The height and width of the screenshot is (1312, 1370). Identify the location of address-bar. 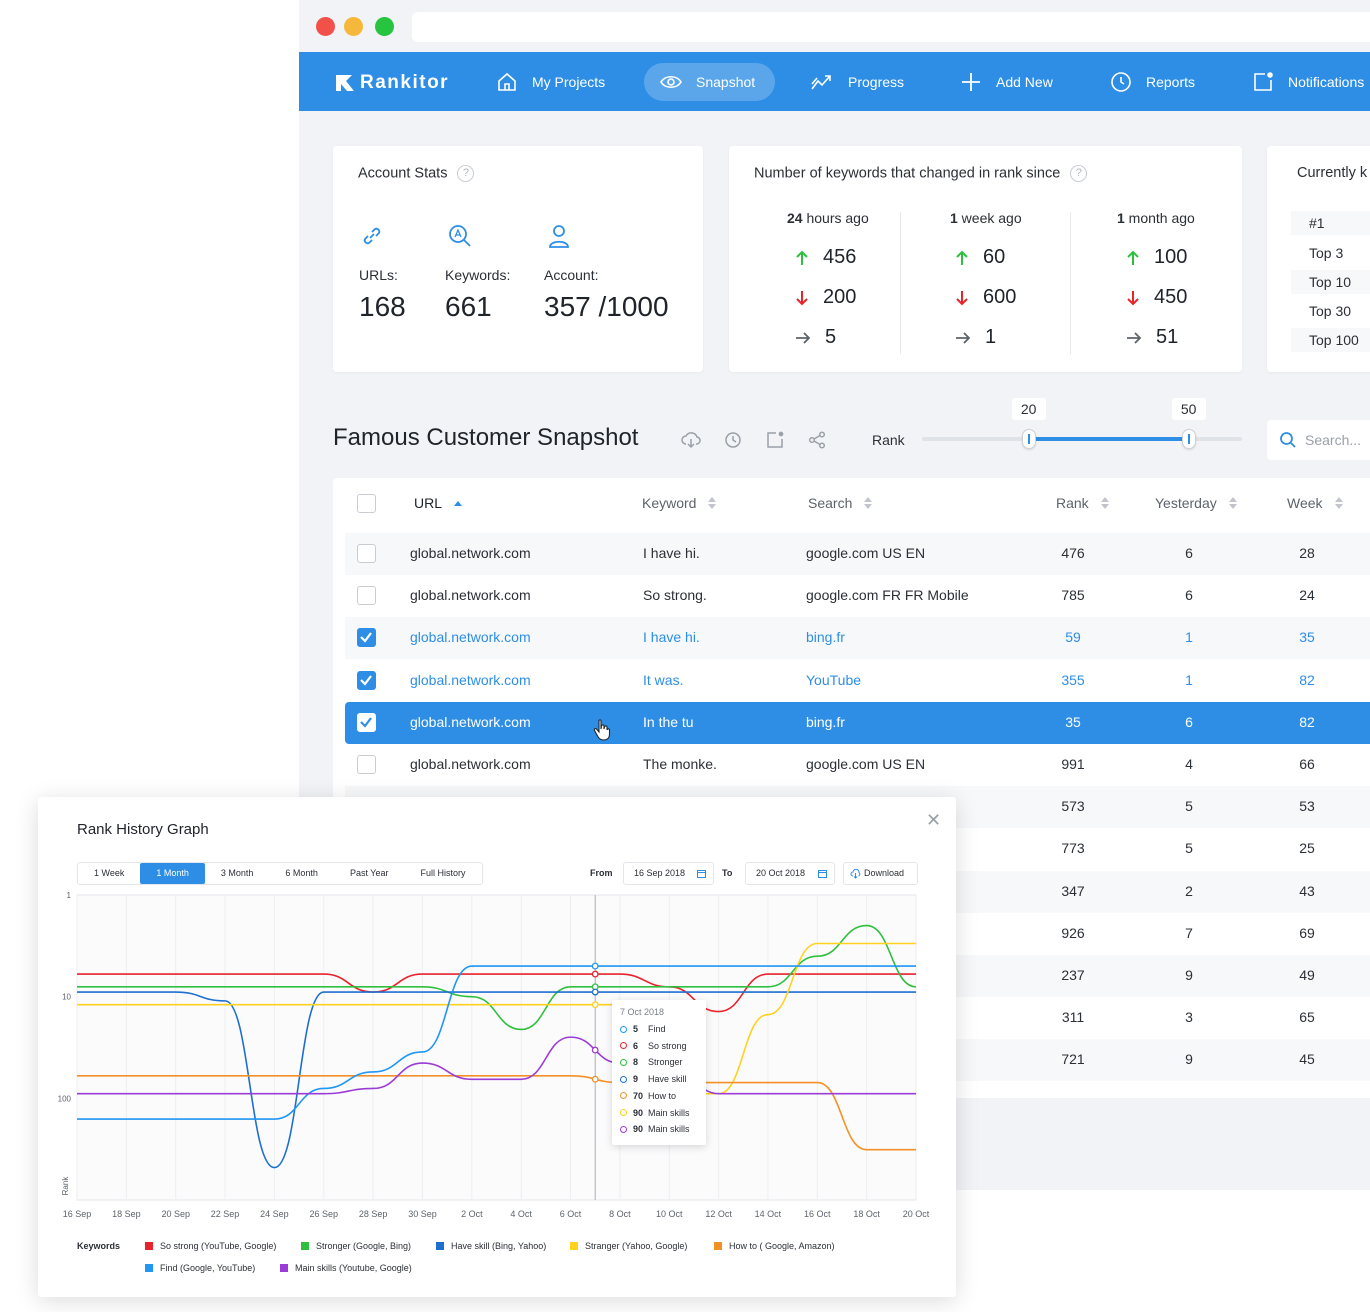
(891, 27).